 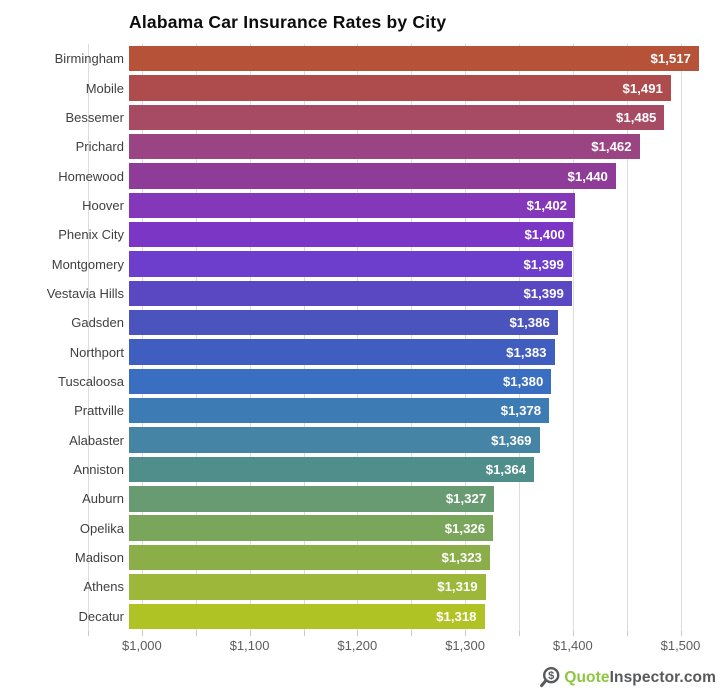 What do you see at coordinates (384, 147) in the screenshot?
I see `bar: $1,462` at bounding box center [384, 147].